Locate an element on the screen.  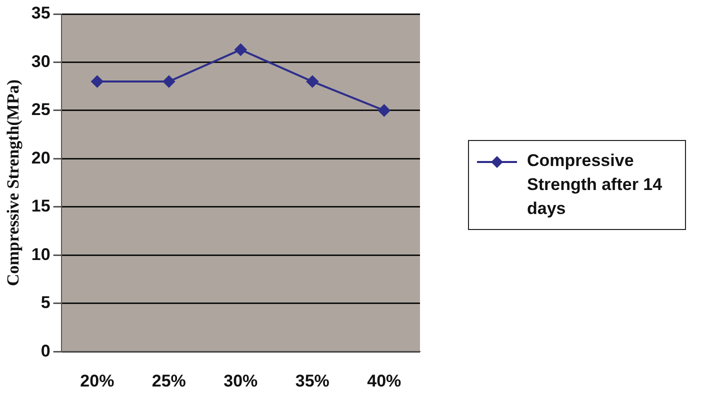
y-tick-label: 5 is located at coordinates (45, 302).